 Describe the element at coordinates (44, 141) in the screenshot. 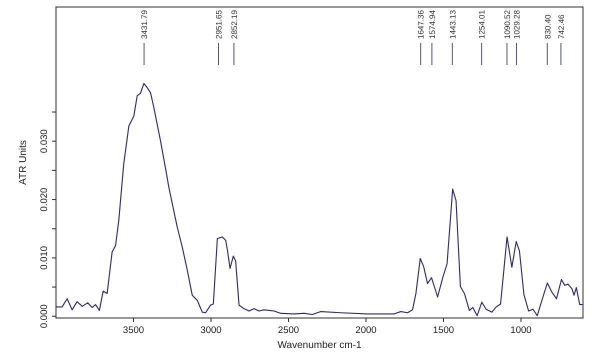

I see `y-tick-label: 0.030` at that location.